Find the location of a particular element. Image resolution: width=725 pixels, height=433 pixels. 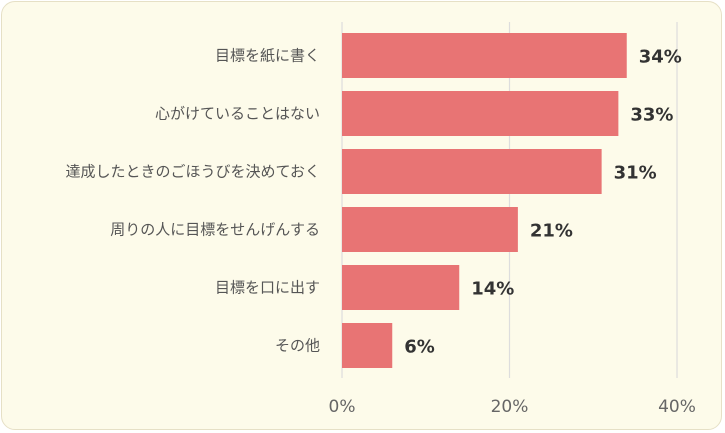

category-label: 目標を口に出す is located at coordinates (267, 288).